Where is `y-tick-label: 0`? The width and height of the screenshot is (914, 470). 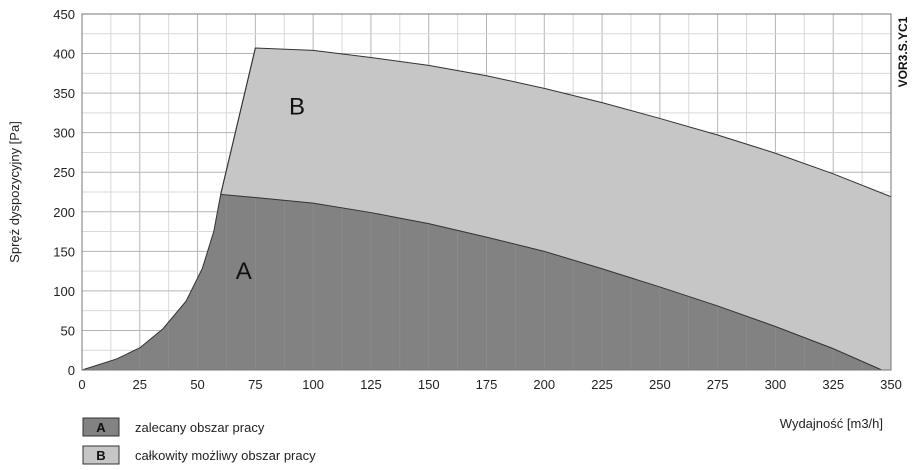
y-tick-label: 0 is located at coordinates (71, 370).